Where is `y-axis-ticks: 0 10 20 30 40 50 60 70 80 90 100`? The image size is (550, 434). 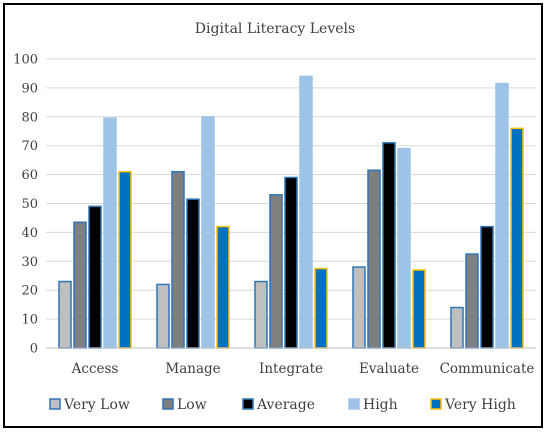
y-axis-ticks: 0 10 20 30 40 50 60 70 80 90 100 is located at coordinates (25, 205).